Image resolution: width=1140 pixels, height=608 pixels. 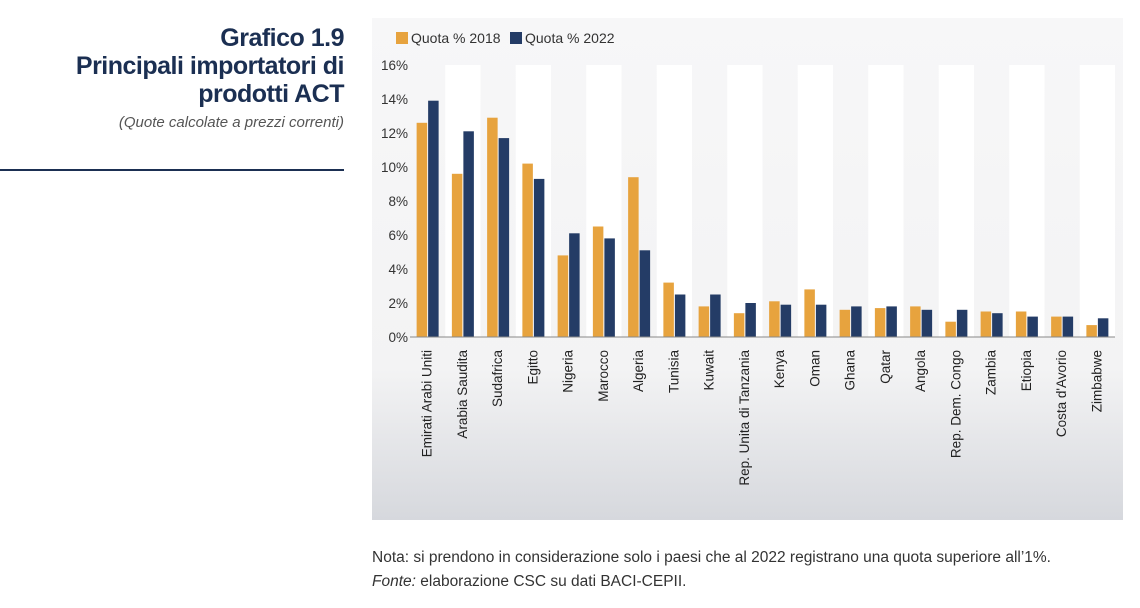 I want to click on category-label: Oman, so click(x=814, y=368).